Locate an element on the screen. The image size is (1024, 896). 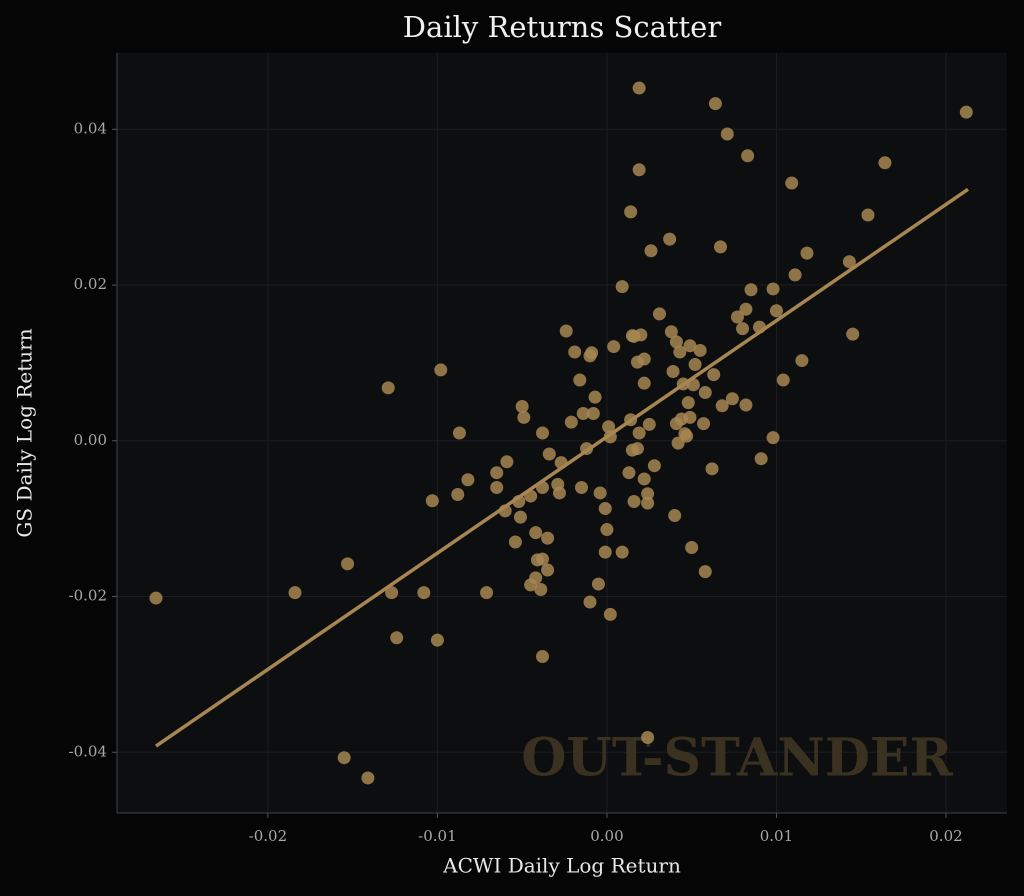
x-tick-label: -0.02 is located at coordinates (268, 836).